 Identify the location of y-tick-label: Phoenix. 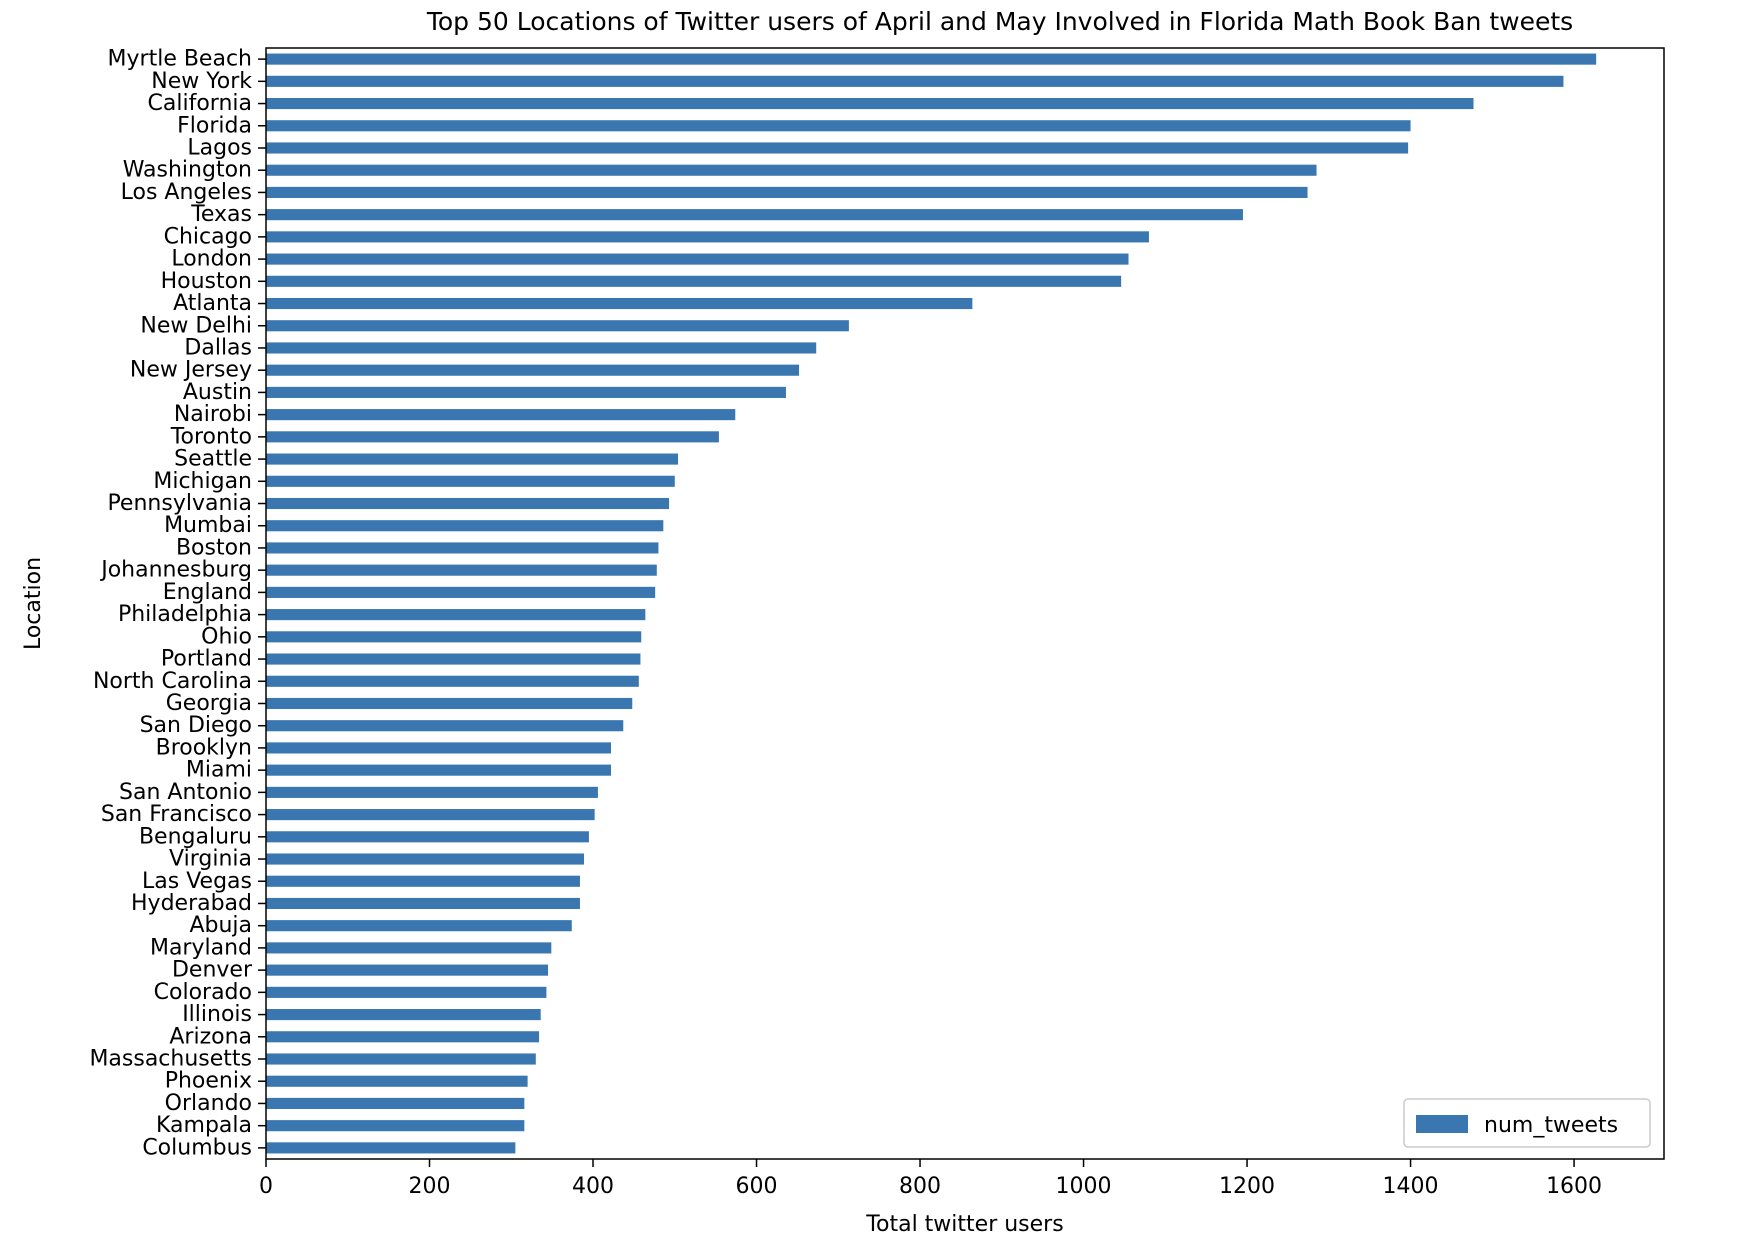
(208, 1081).